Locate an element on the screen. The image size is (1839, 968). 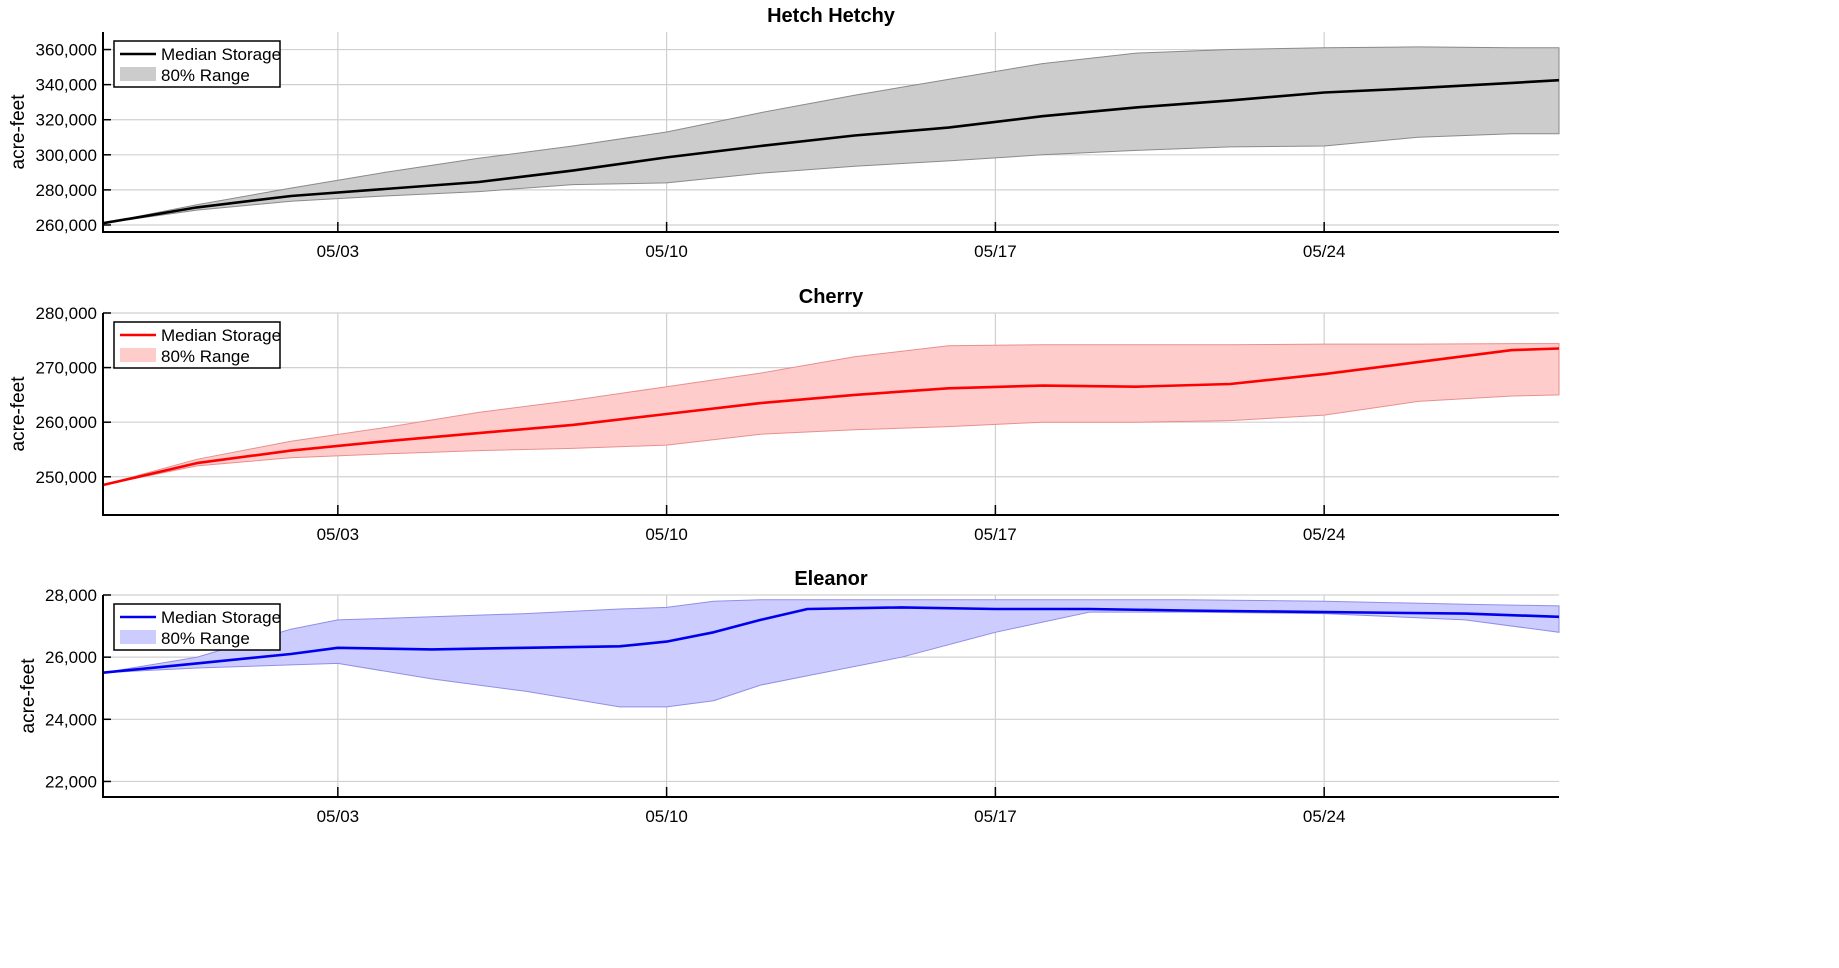
y-tick-label: 300,000 is located at coordinates (66, 155).